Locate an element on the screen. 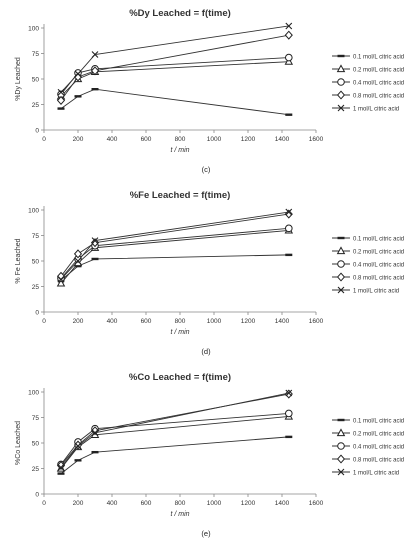  y-axis-label: %Co Leached is located at coordinates (18, 443).